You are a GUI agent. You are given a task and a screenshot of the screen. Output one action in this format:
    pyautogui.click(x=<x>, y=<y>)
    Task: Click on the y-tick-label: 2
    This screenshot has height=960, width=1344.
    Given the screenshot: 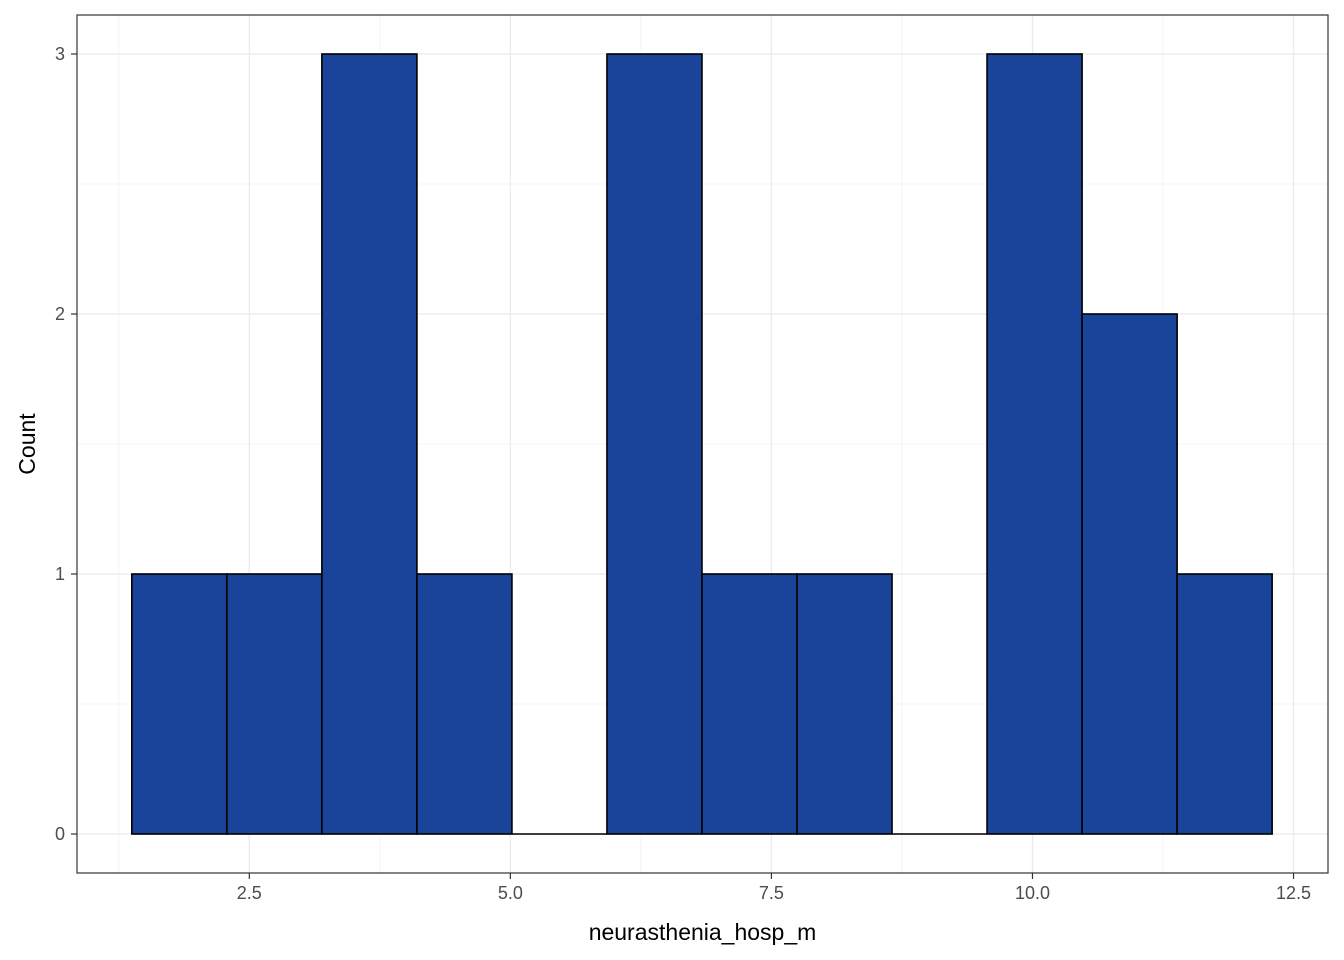 What is the action you would take?
    pyautogui.click(x=60, y=314)
    